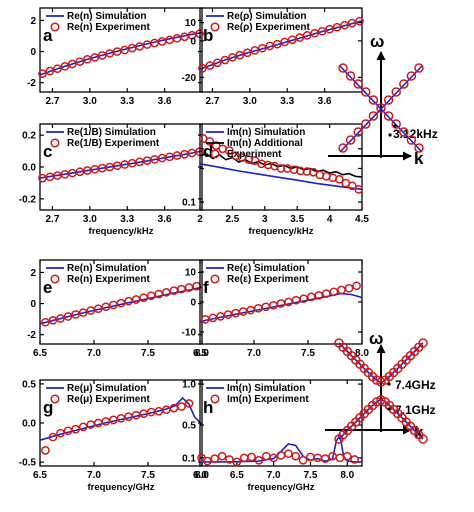  Describe the element at coordinates (419, 432) in the screenshot. I see `k-symbol: k` at that location.